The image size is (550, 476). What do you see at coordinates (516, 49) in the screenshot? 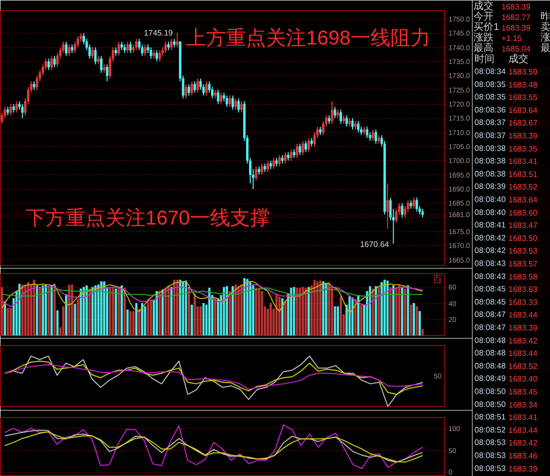
I see `text: 1685.04` at bounding box center [516, 49].